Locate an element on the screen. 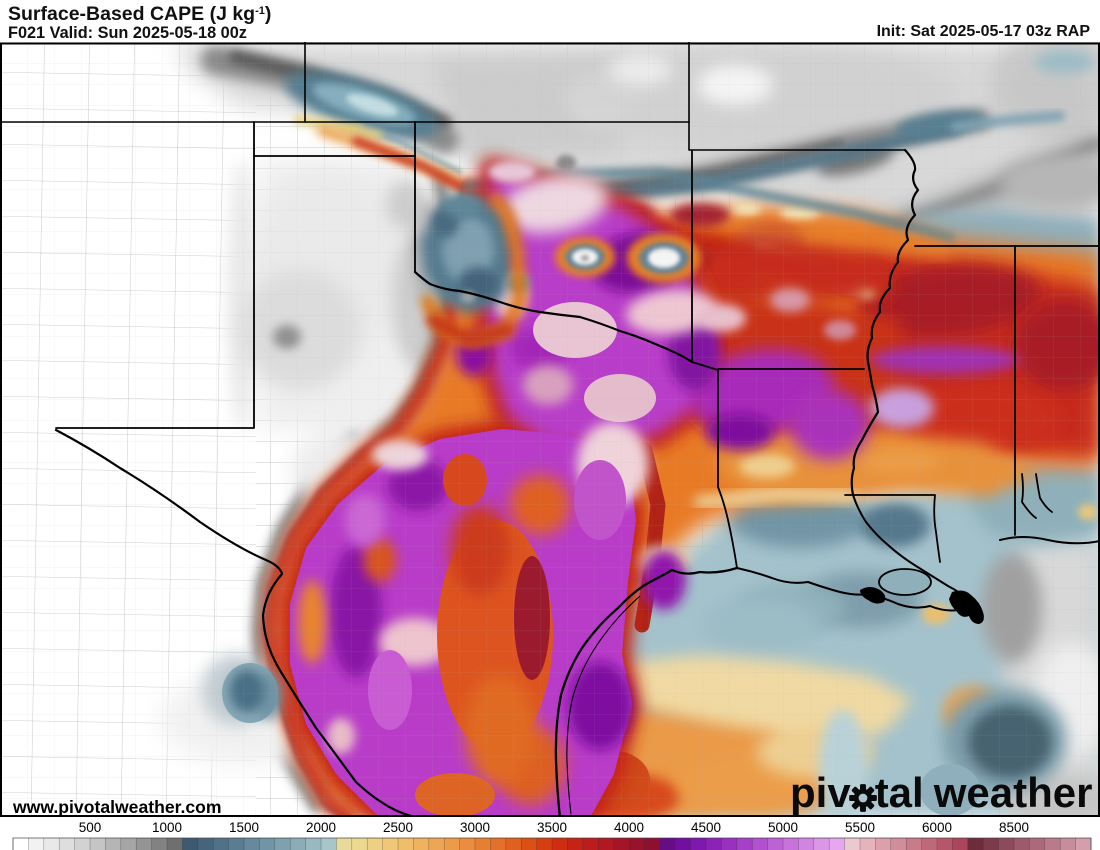 Image resolution: width=1100 pixels, height=850 pixels. svg-text: 3000 is located at coordinates (475, 827).